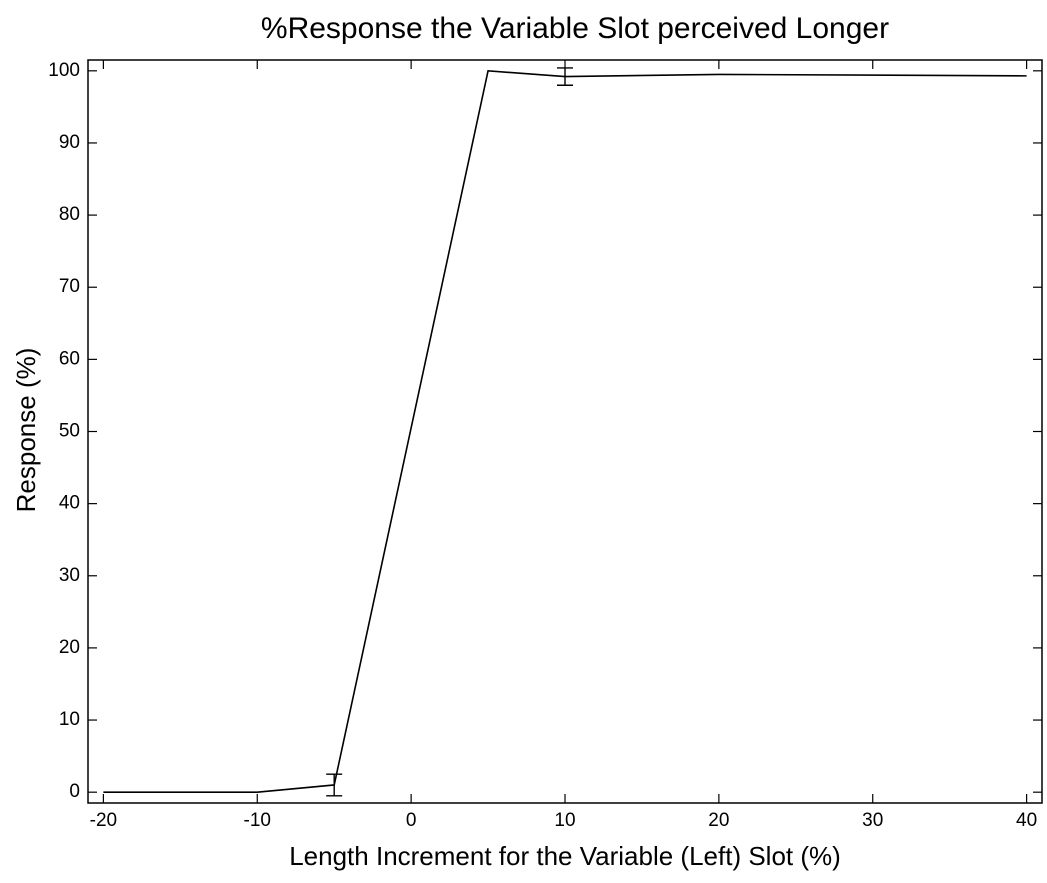  Describe the element at coordinates (411, 820) in the screenshot. I see `x-tick-label: 0` at that location.